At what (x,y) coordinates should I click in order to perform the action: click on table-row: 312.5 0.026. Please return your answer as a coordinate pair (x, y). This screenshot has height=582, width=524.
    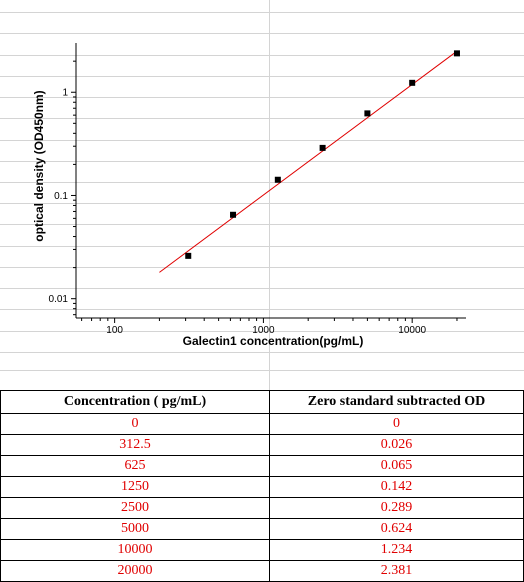
    Looking at the image, I should click on (262, 445).